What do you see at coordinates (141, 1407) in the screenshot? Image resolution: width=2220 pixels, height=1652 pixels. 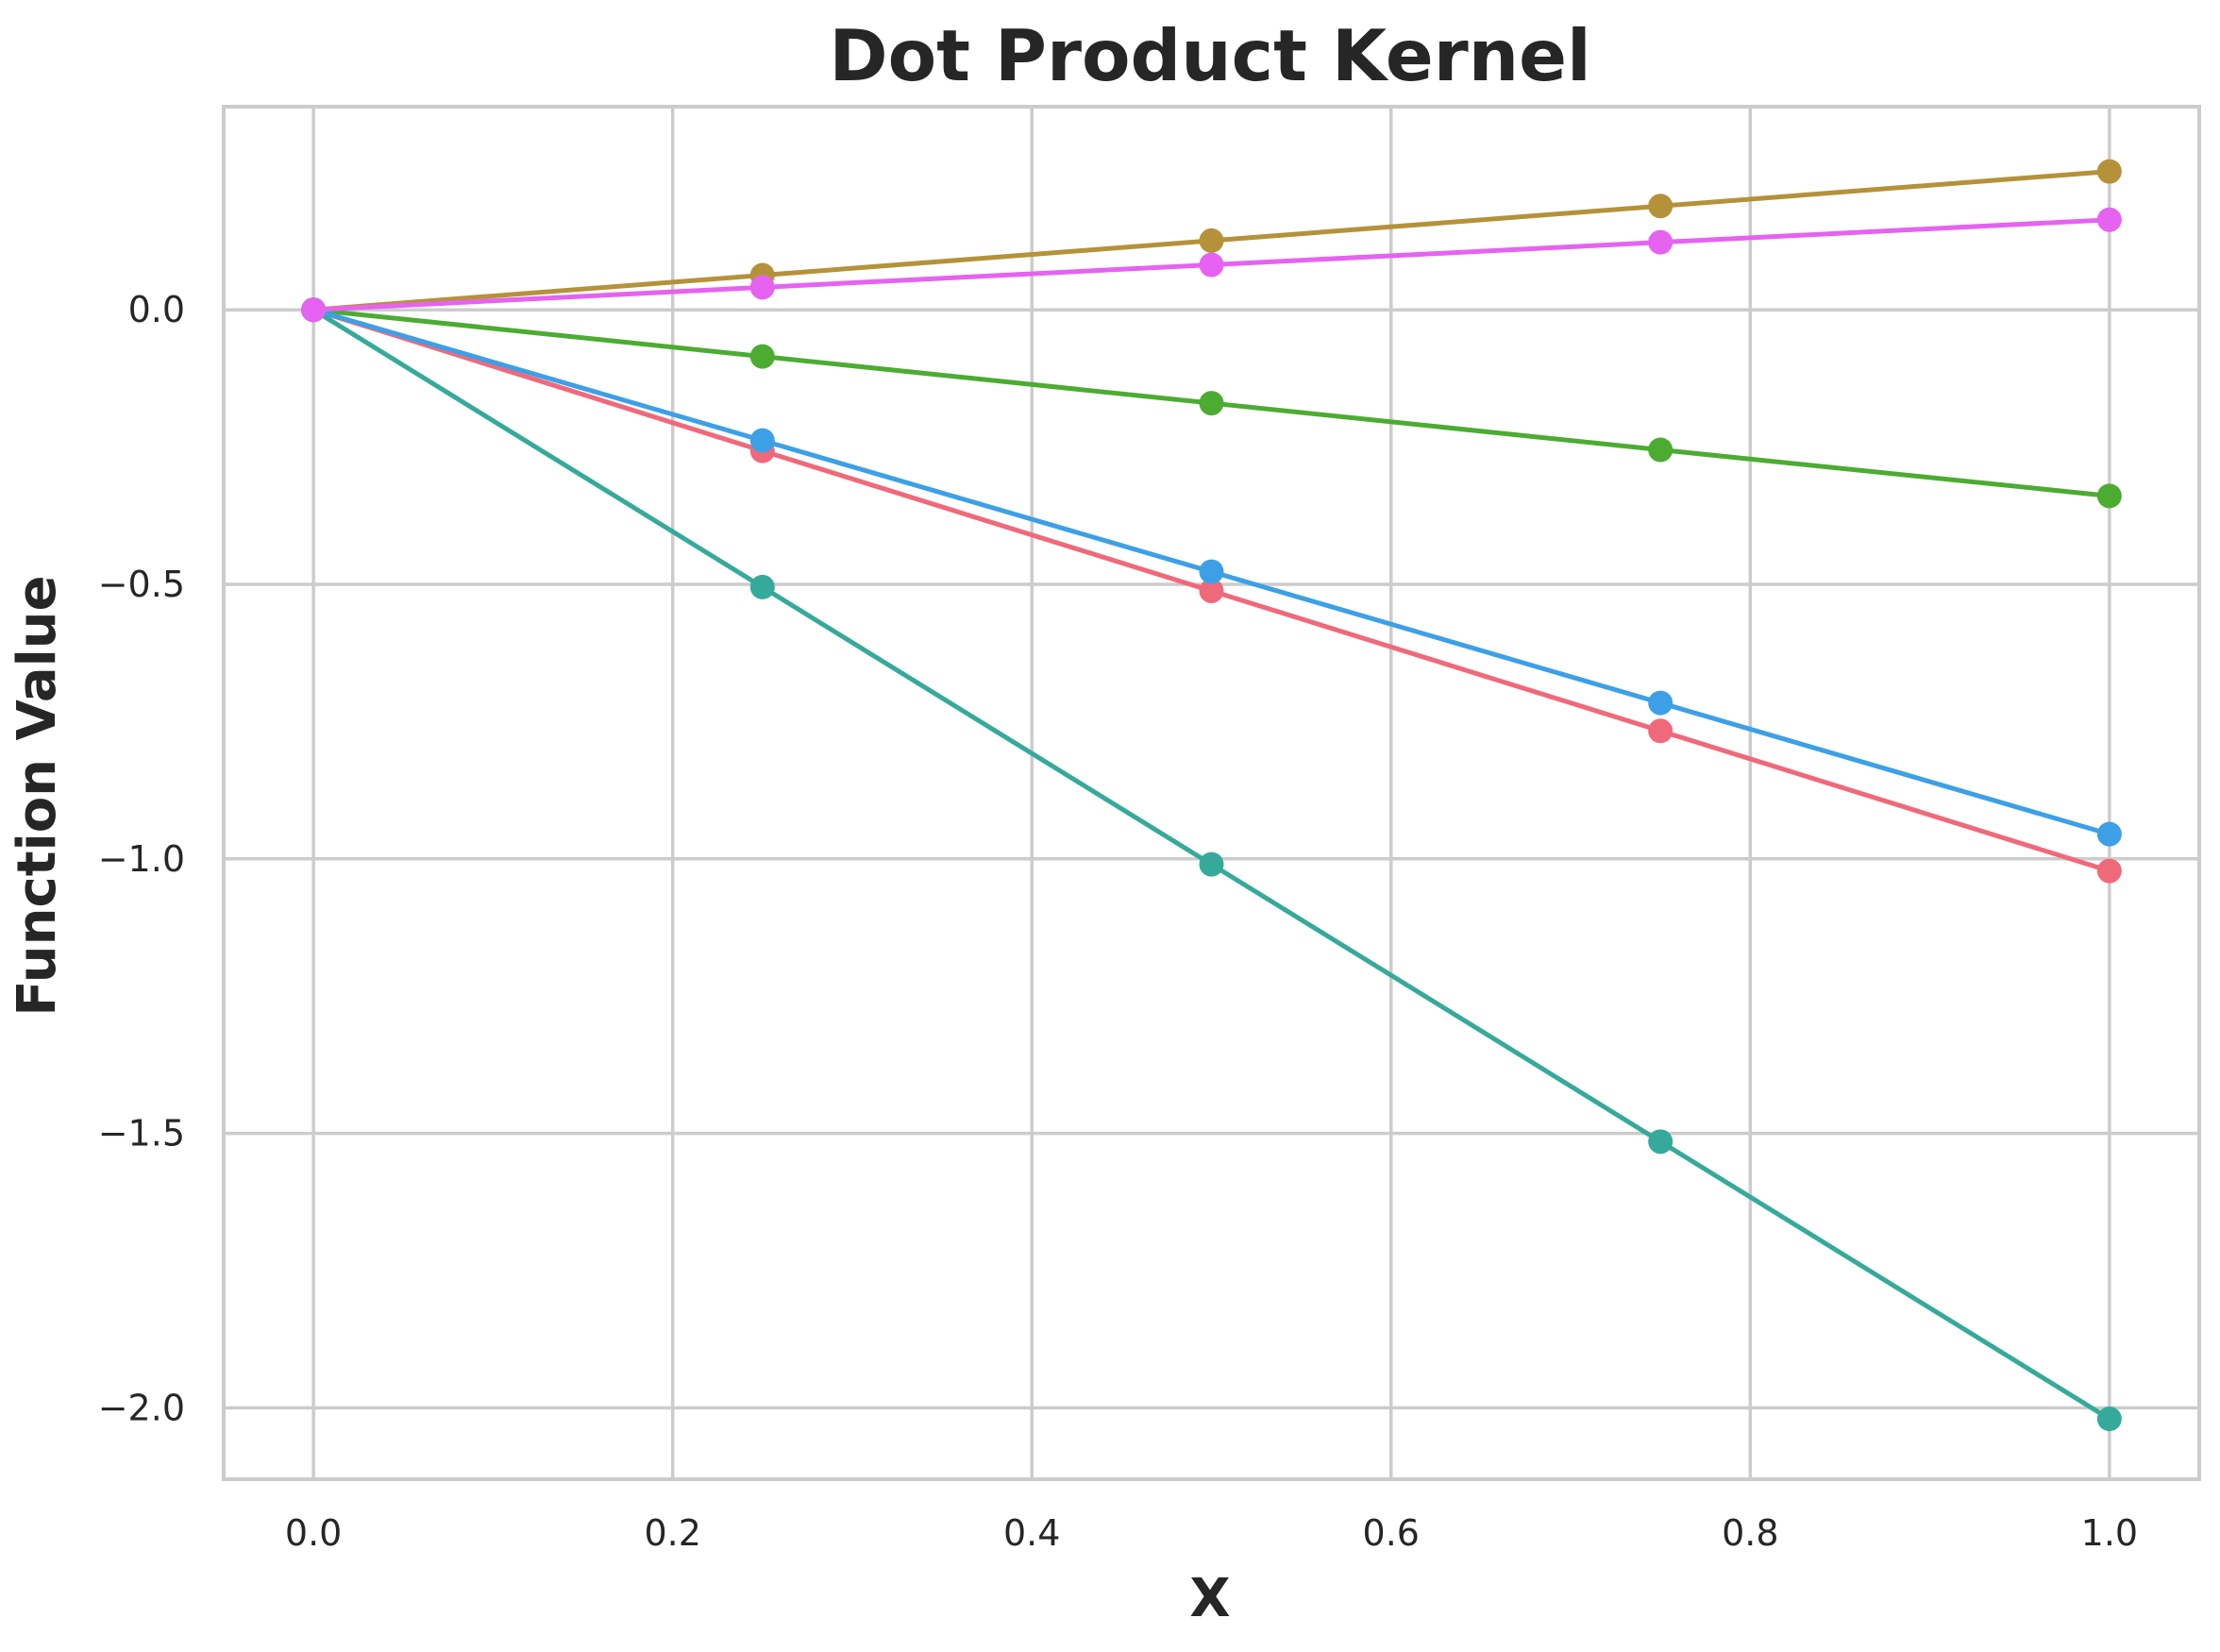 I see `y-tick-label: −2.0` at bounding box center [141, 1407].